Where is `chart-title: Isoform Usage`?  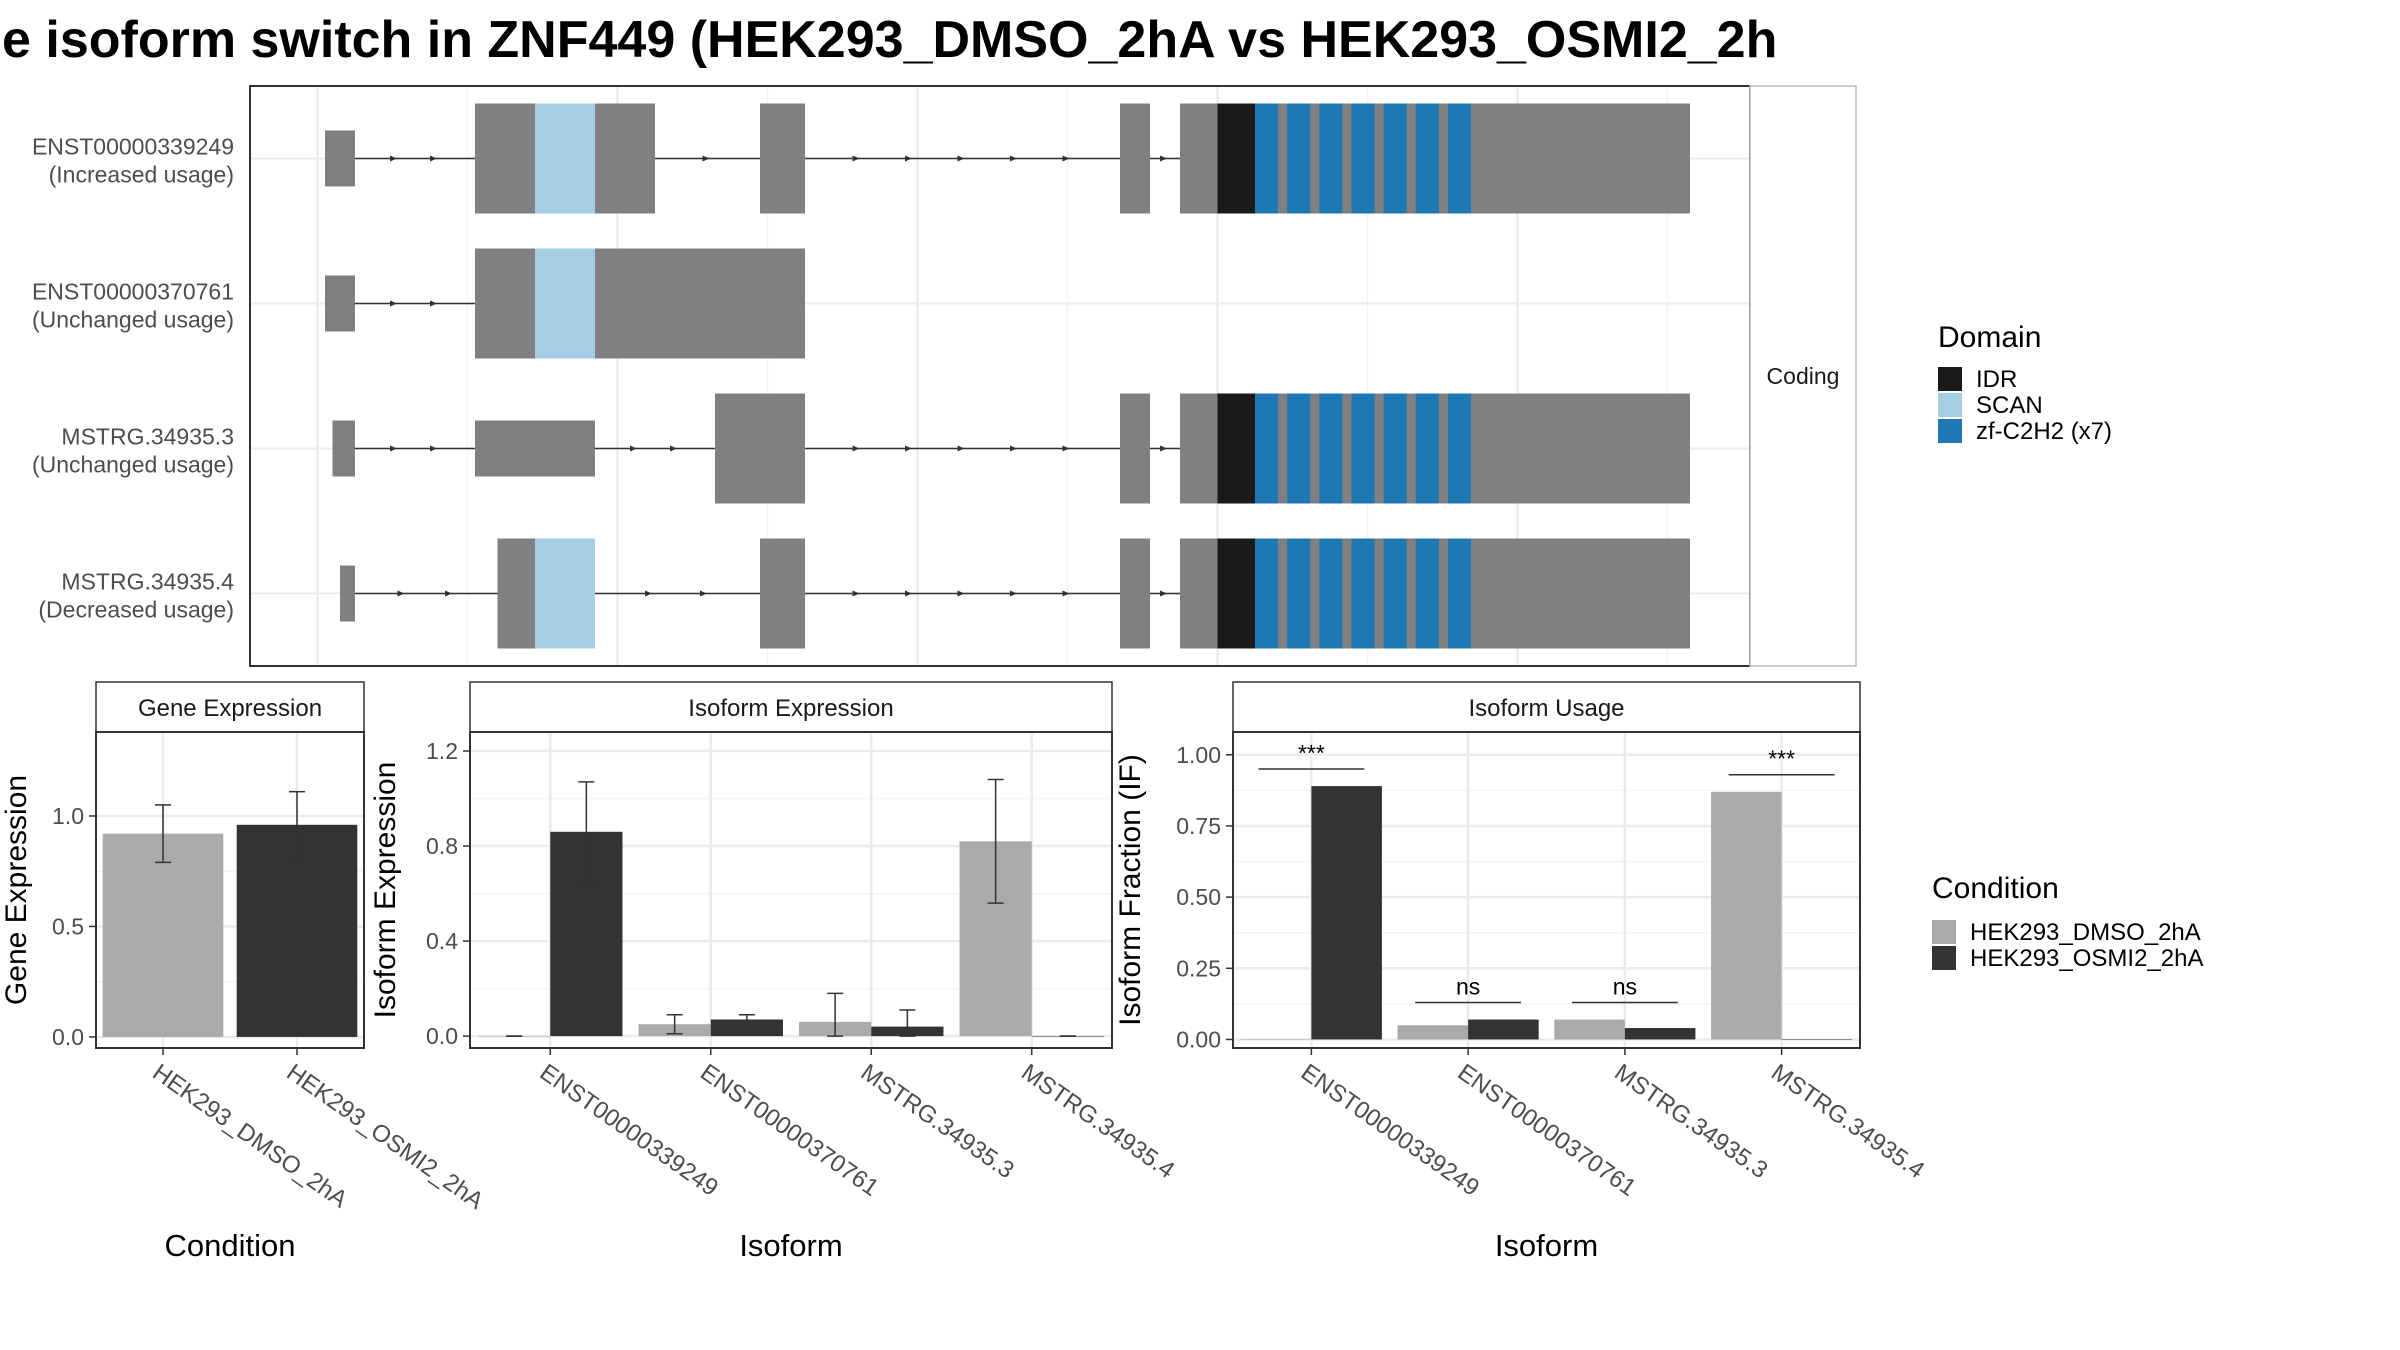 chart-title: Isoform Usage is located at coordinates (1546, 708).